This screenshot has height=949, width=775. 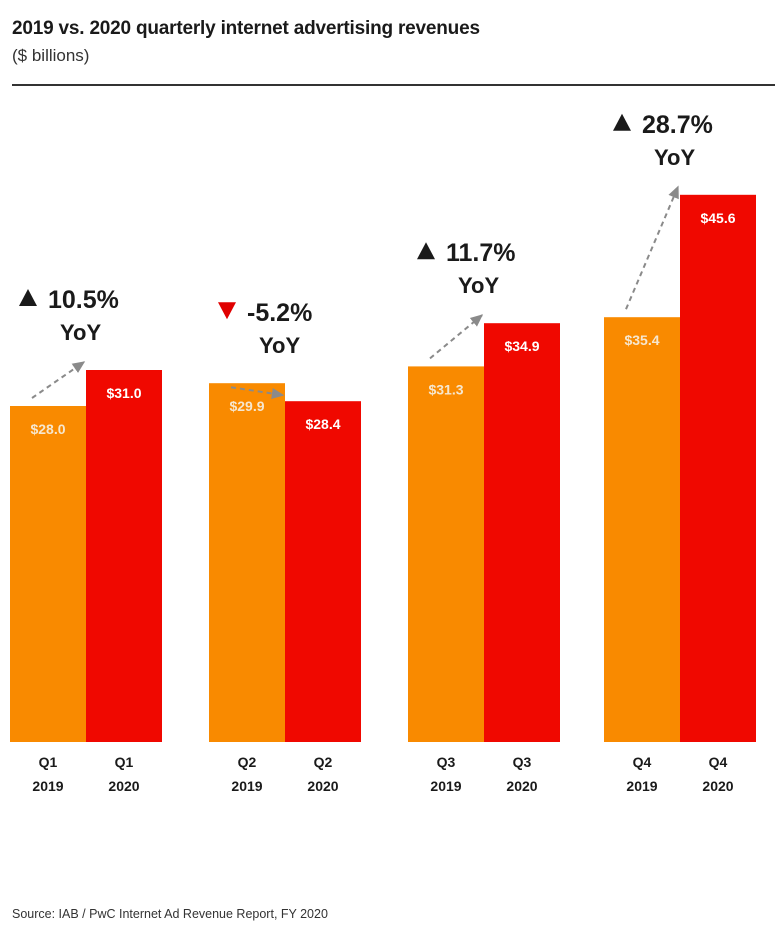 What do you see at coordinates (445, 786) in the screenshot?
I see `tick-label-year-2019-q3: 2019` at bounding box center [445, 786].